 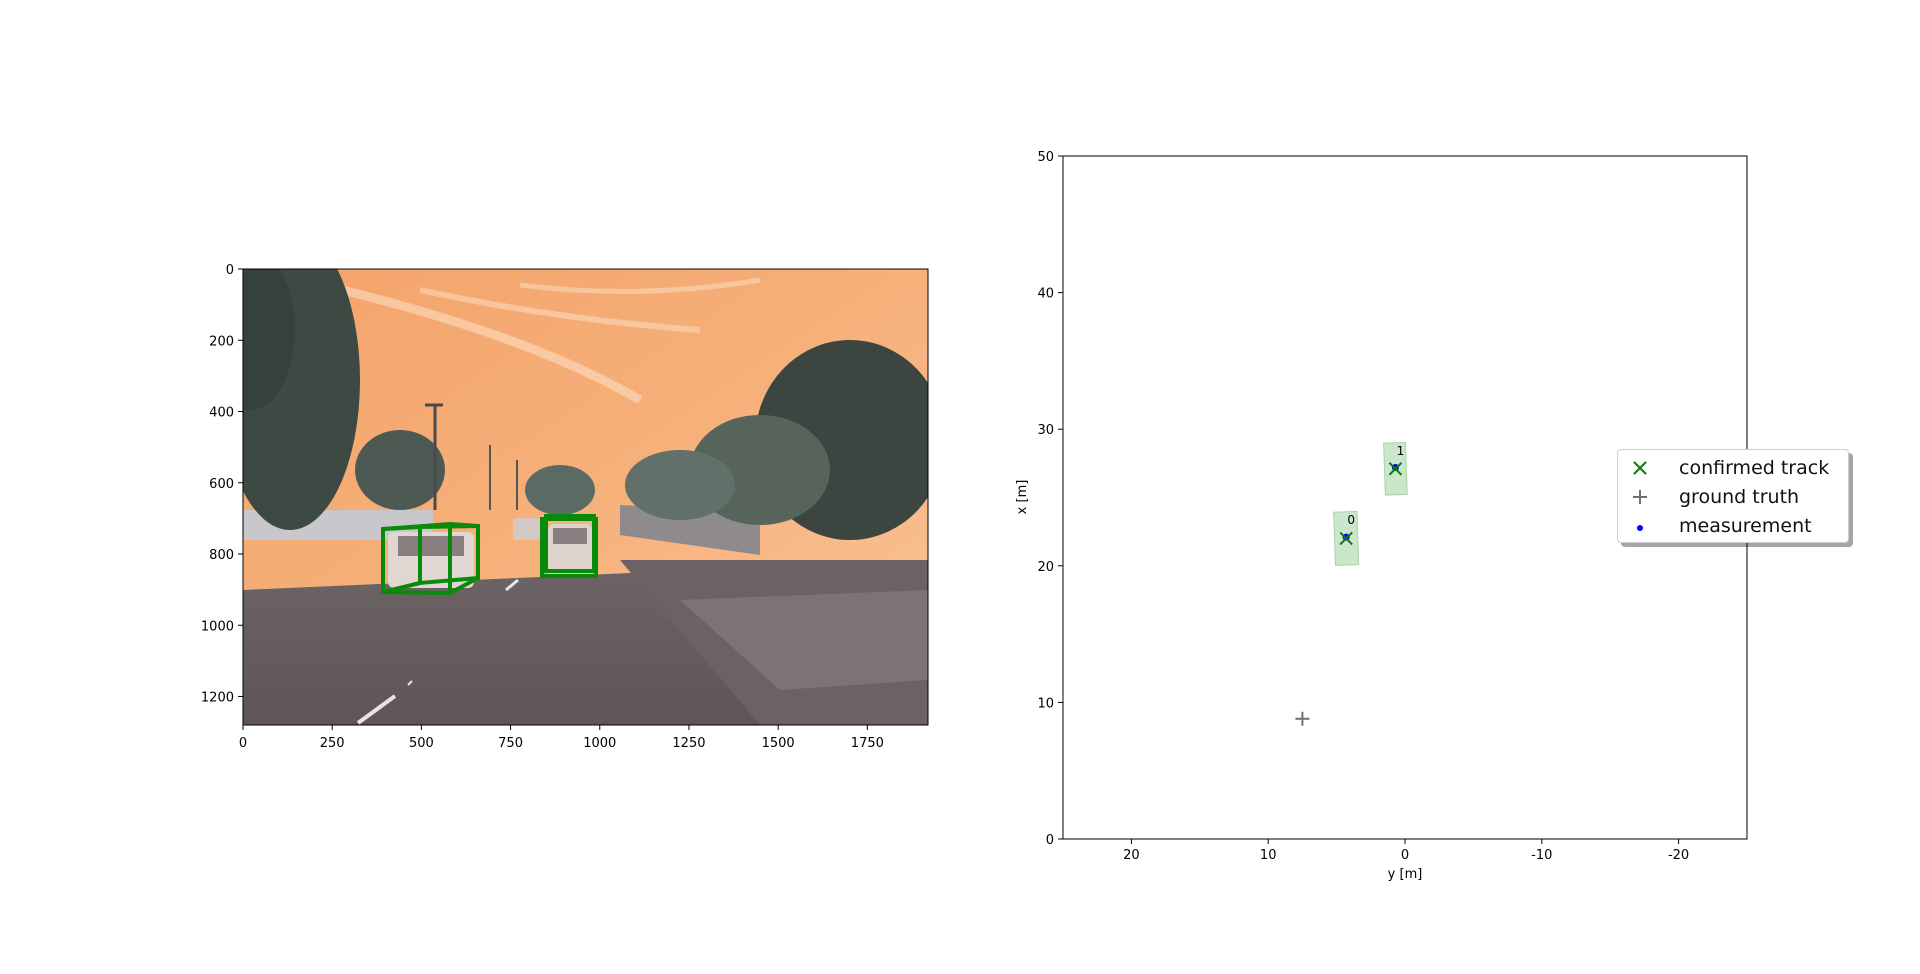 I want to click on x-tick-label: -20, so click(x=1678, y=855).